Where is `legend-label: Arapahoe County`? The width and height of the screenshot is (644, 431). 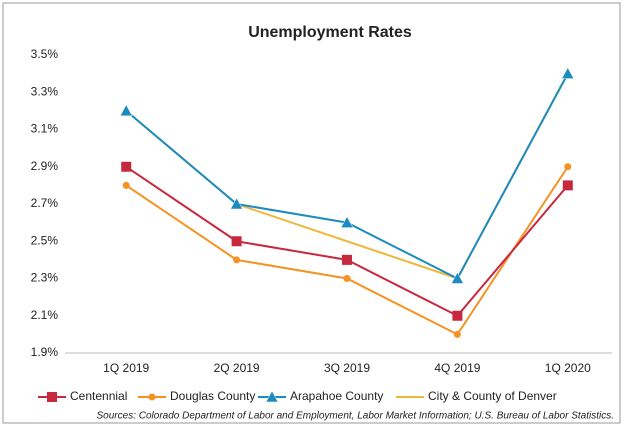
legend-label: Arapahoe County is located at coordinates (336, 396).